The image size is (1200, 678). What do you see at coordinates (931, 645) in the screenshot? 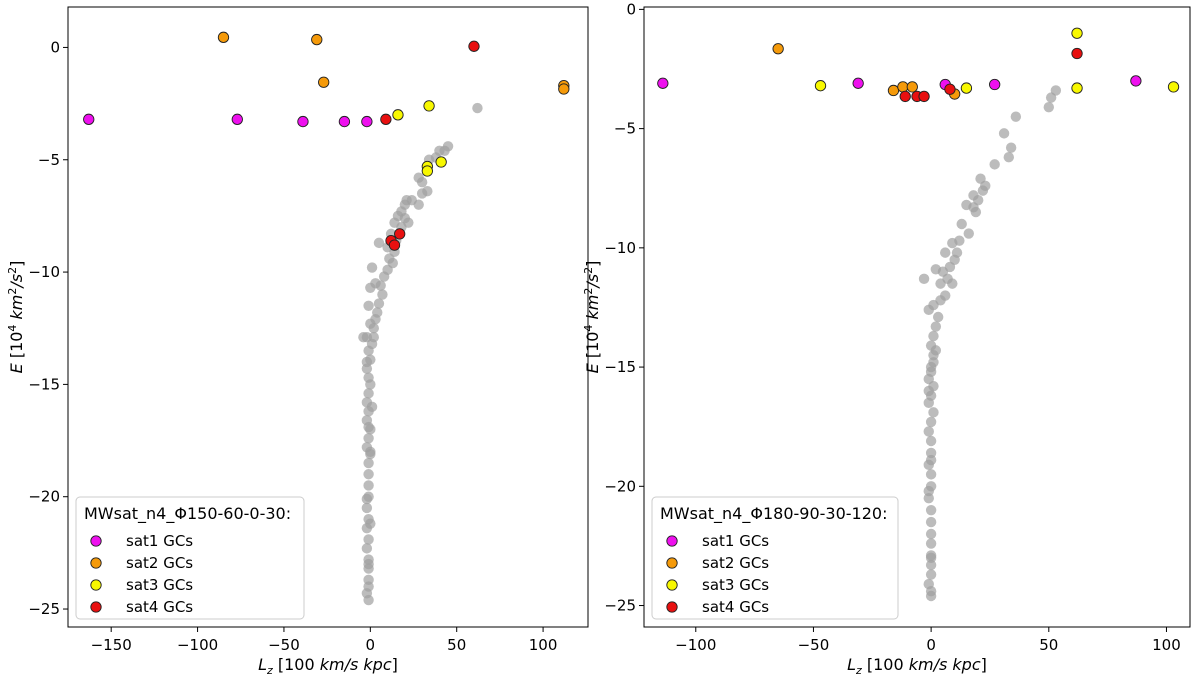
I see `x-tick-label: 0` at bounding box center [931, 645].